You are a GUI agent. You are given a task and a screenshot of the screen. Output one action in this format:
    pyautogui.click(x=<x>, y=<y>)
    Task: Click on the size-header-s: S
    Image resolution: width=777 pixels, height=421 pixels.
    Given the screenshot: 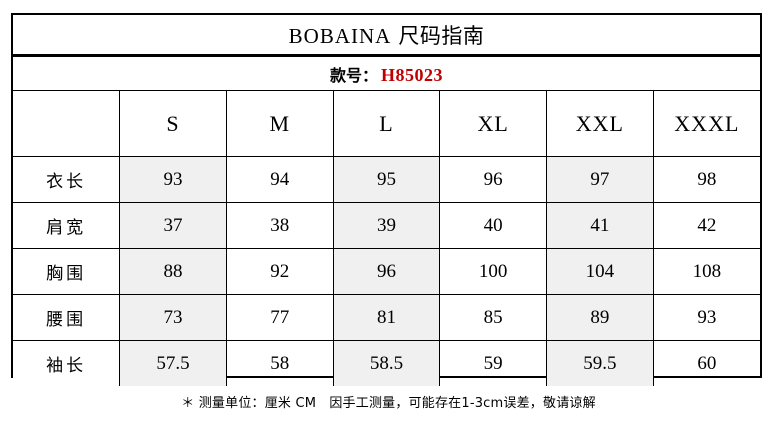 What is the action you would take?
    pyautogui.click(x=173, y=123)
    